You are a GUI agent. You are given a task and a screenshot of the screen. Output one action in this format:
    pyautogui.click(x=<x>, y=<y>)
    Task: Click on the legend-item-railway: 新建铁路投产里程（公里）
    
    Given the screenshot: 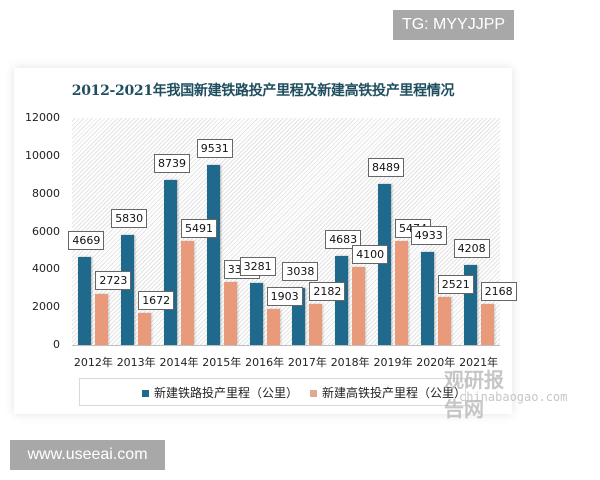 What is the action you would take?
    pyautogui.click(x=220, y=392)
    